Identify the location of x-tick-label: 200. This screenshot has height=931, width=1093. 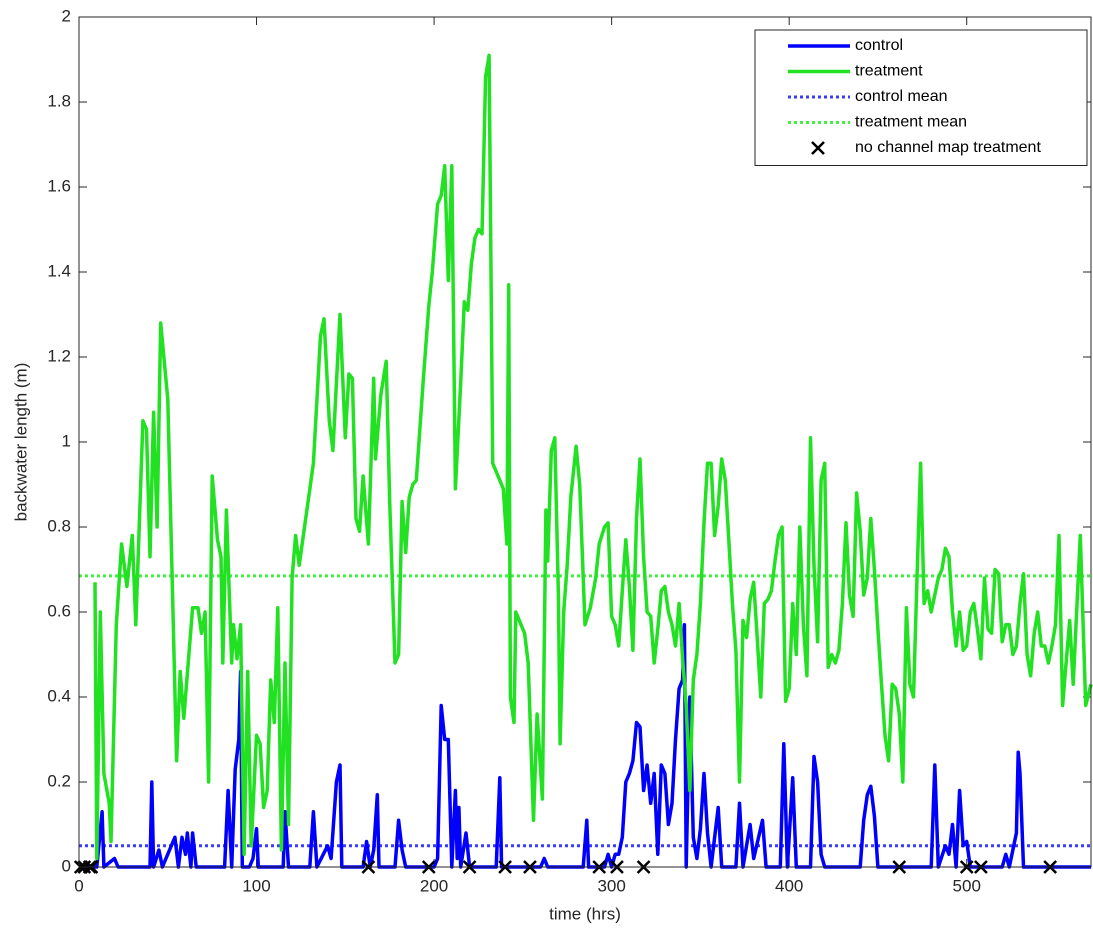
(434, 885).